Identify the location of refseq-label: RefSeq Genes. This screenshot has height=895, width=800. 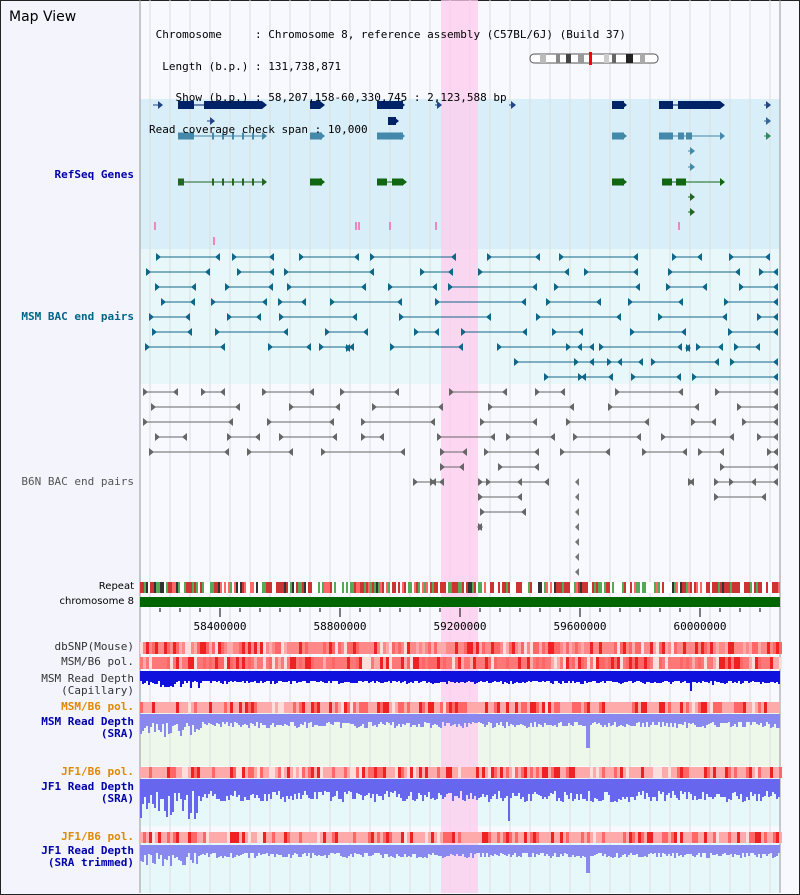
(94, 174).